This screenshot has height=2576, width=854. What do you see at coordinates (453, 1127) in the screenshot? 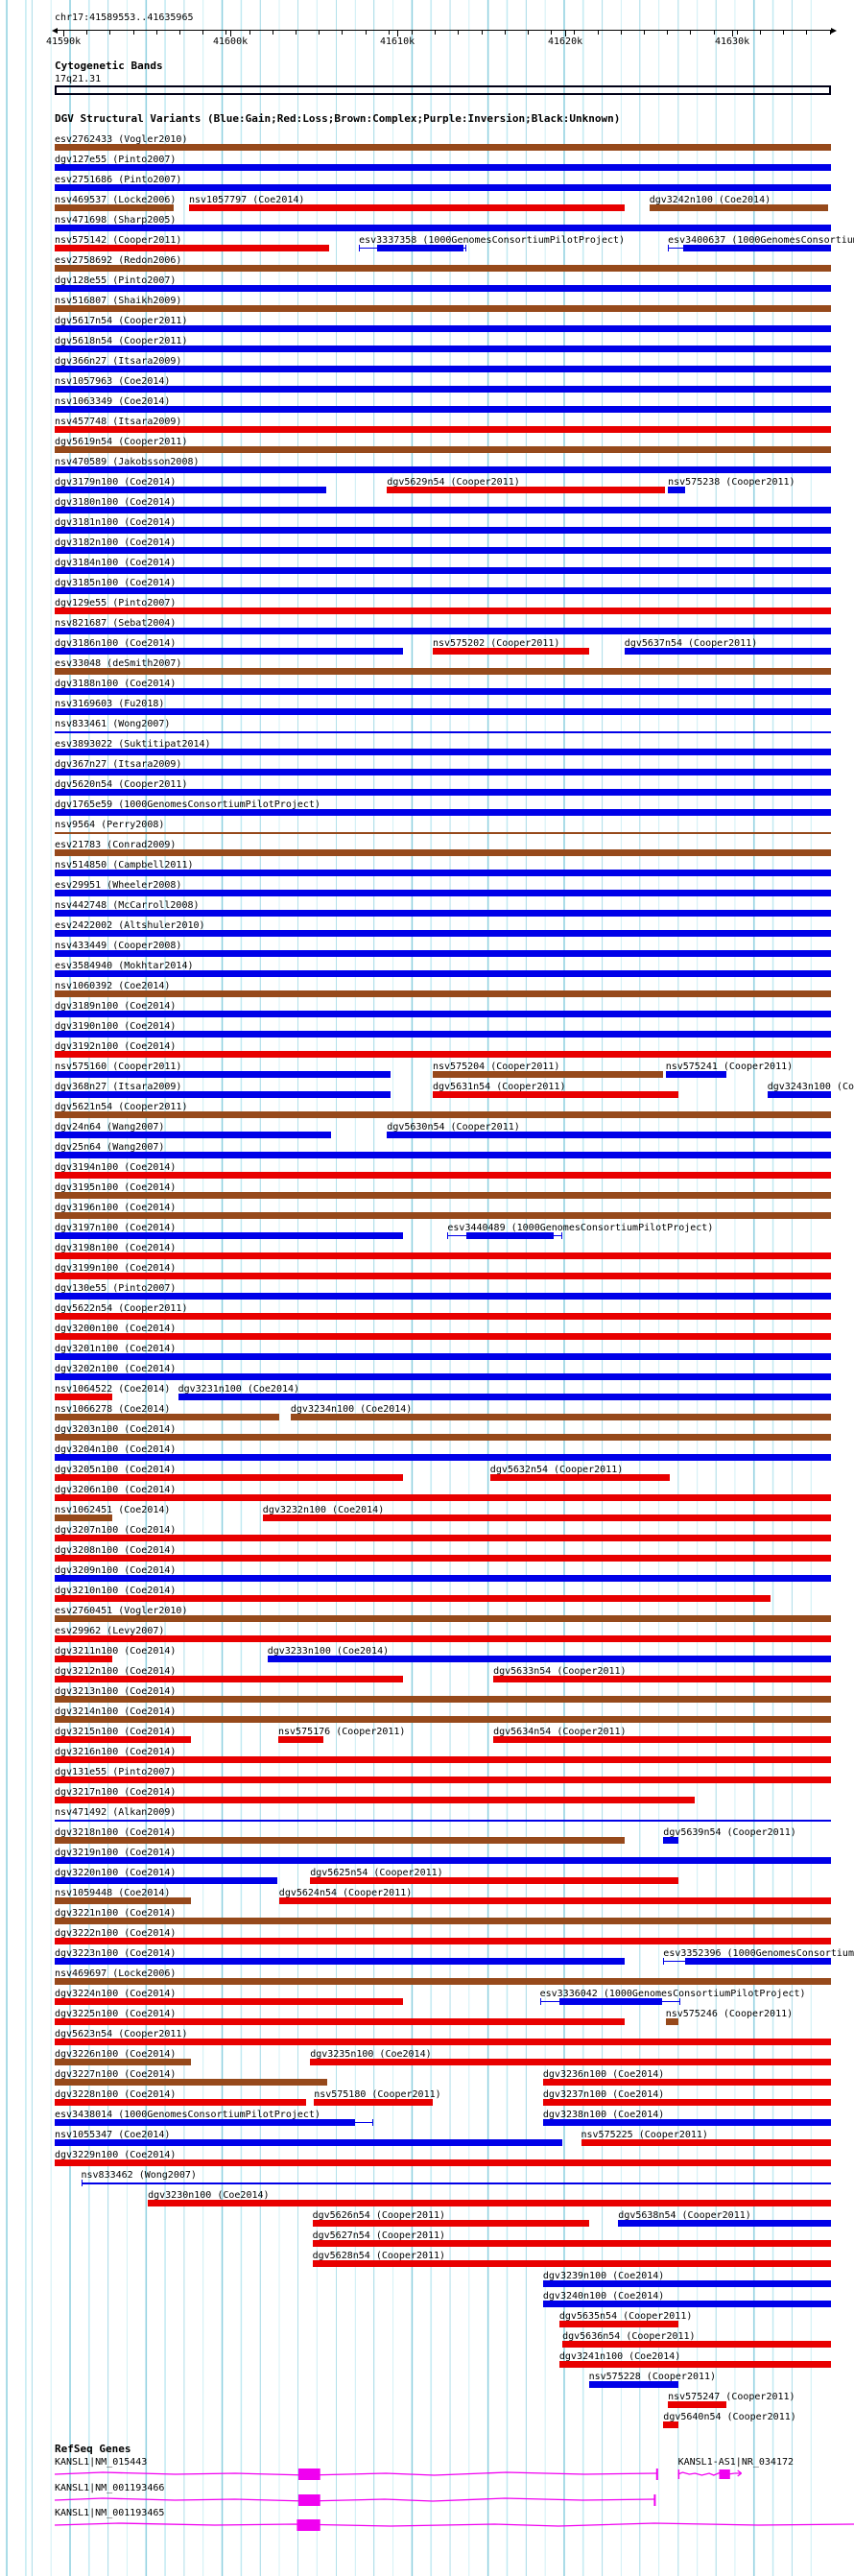
I see `variant-label: dgv5630n54 (Cooper2011)` at bounding box center [453, 1127].